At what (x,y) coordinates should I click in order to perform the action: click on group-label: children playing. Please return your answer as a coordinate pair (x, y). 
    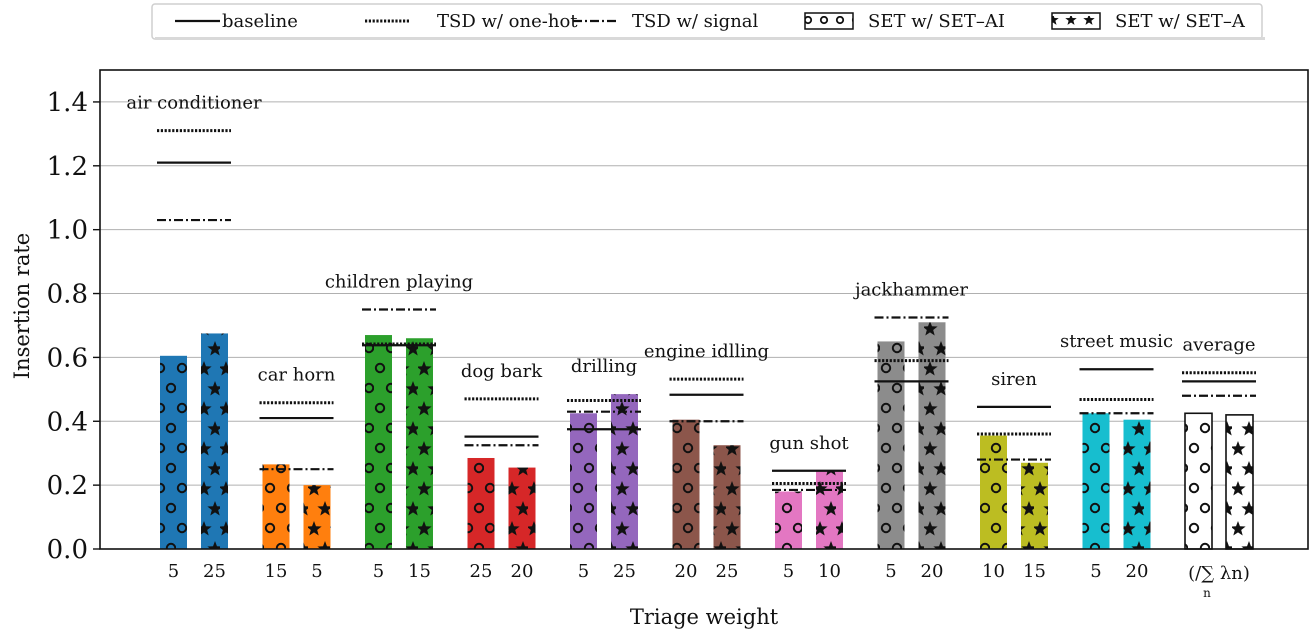
    Looking at the image, I should click on (399, 282).